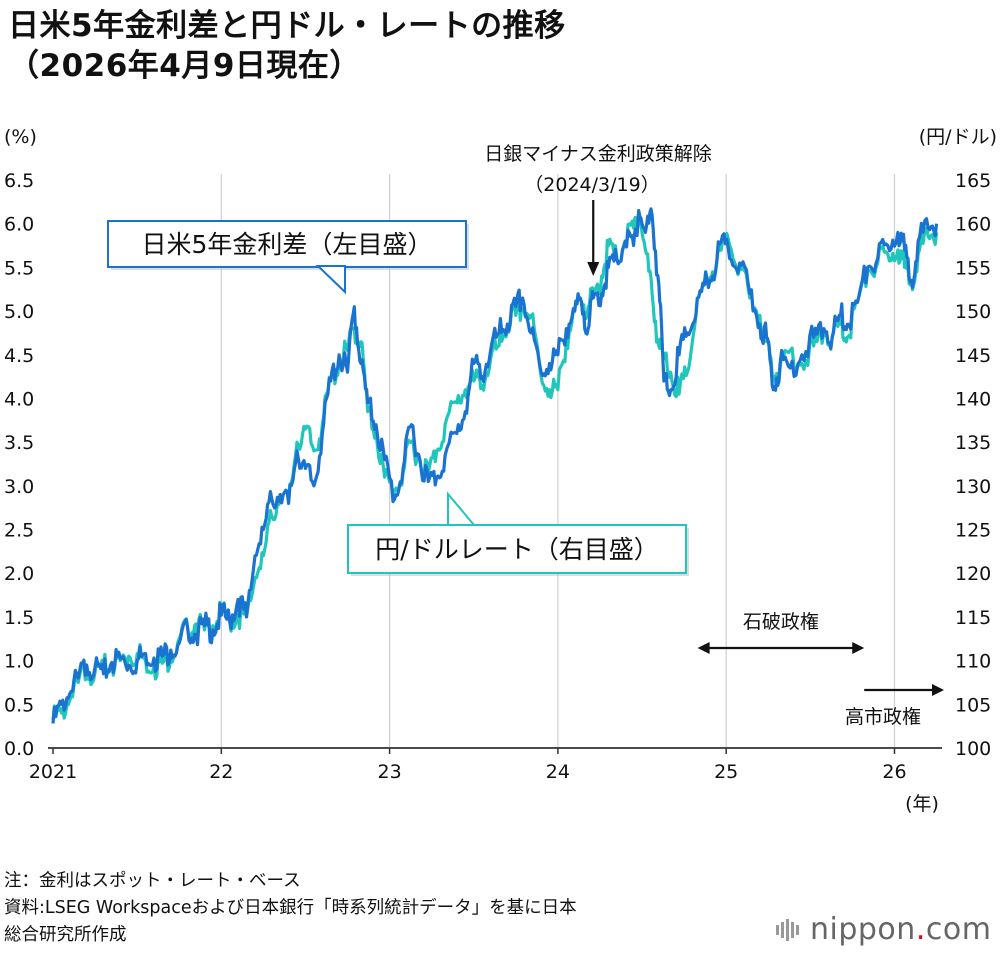 The height and width of the screenshot is (958, 1000). Describe the element at coordinates (287, 26) in the screenshot. I see `chart-title-line1: 日米5年金利差と円ドル・レートの推移` at that location.